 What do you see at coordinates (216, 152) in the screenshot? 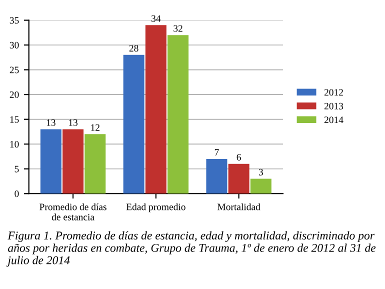
I see `data-label: 7` at bounding box center [216, 152].